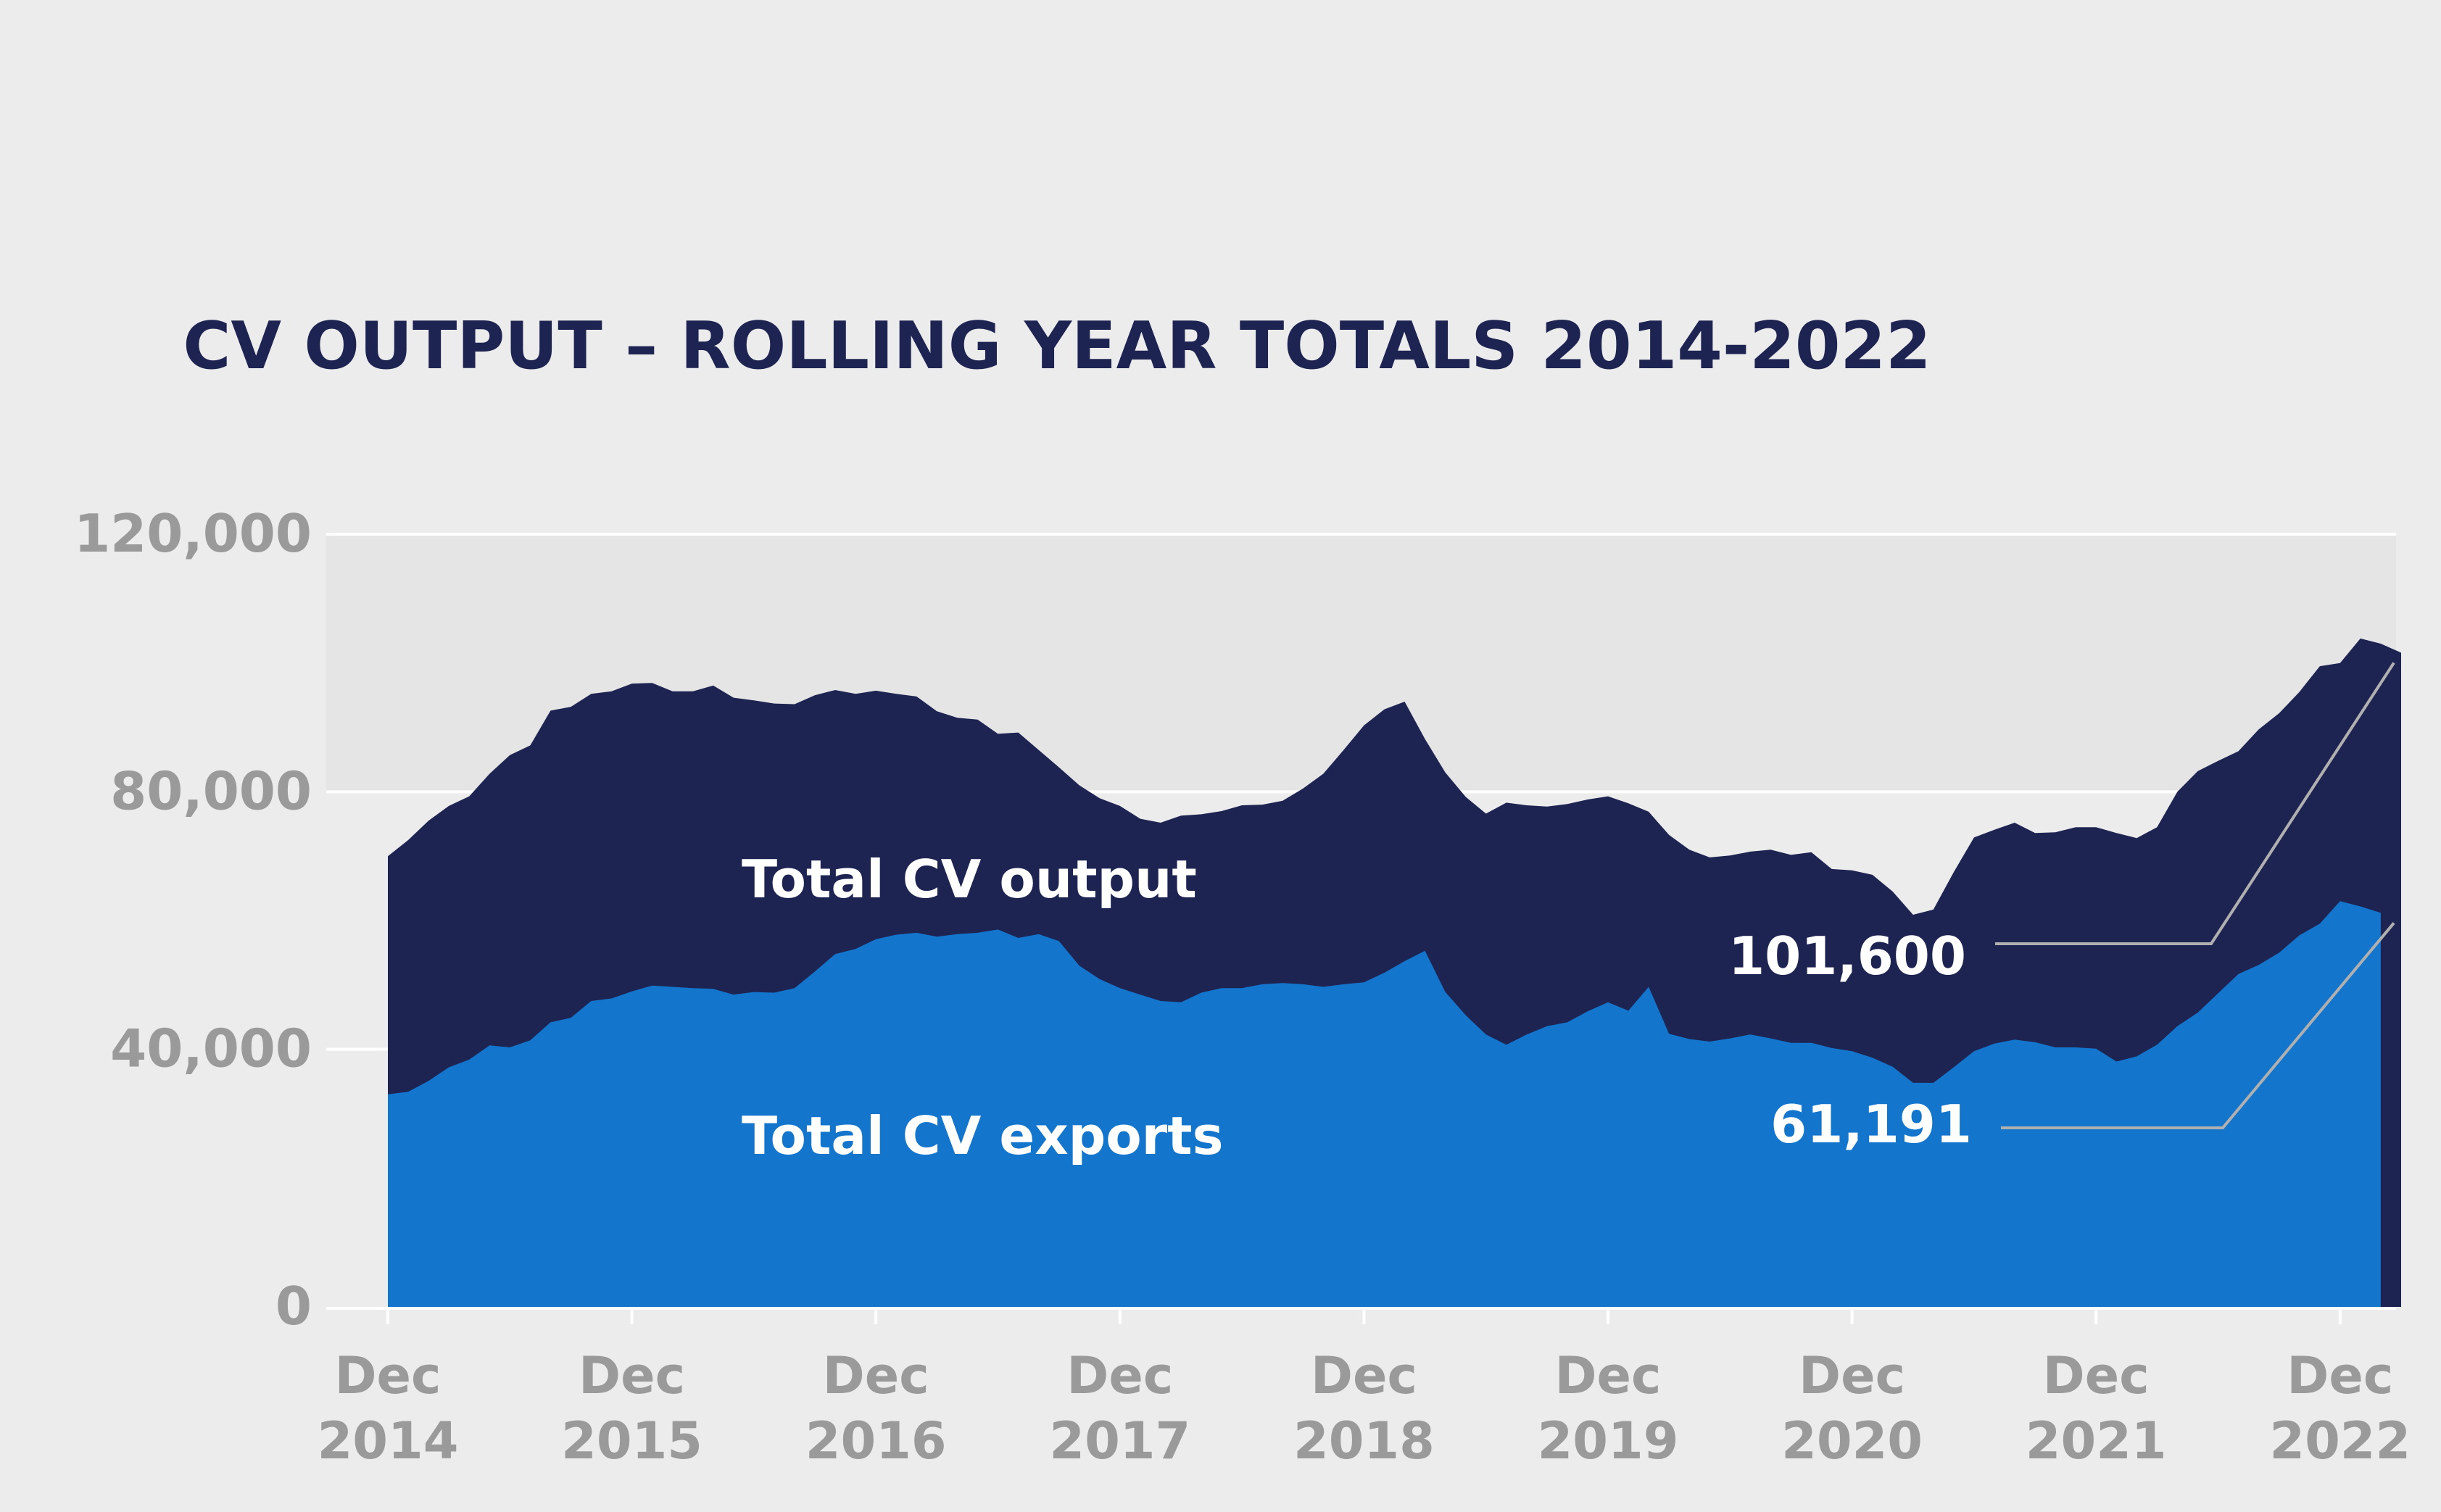 The width and height of the screenshot is (2441, 1512). I want to click on end-value-label-output: 101,600, so click(1847, 956).